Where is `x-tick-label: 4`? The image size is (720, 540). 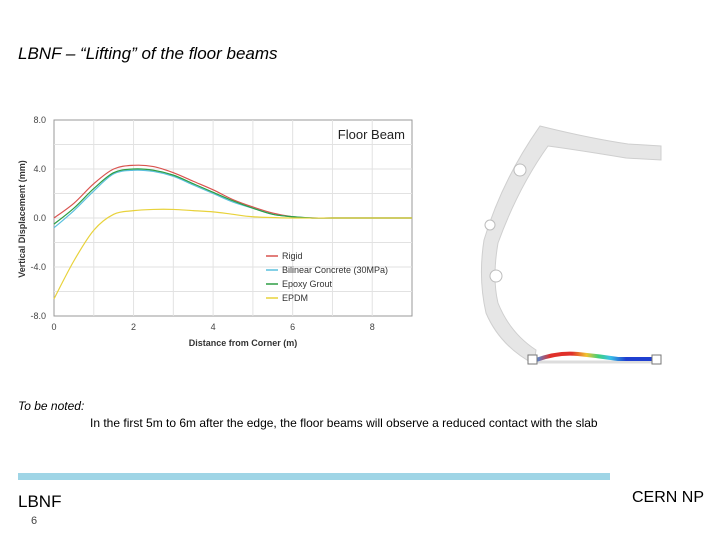
x-tick-label: 4 is located at coordinates (213, 327).